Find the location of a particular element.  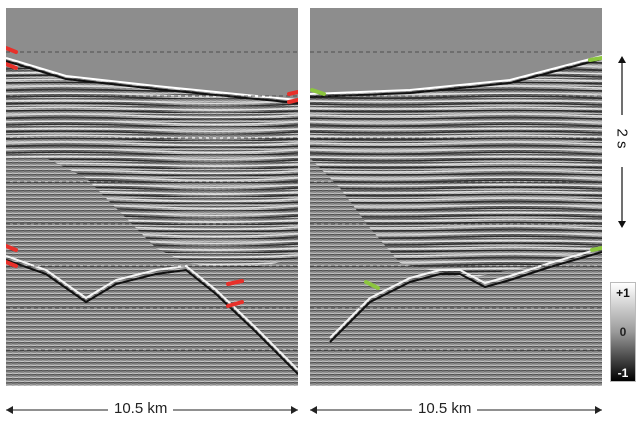

time-scale-bar is located at coordinates (622, 142).